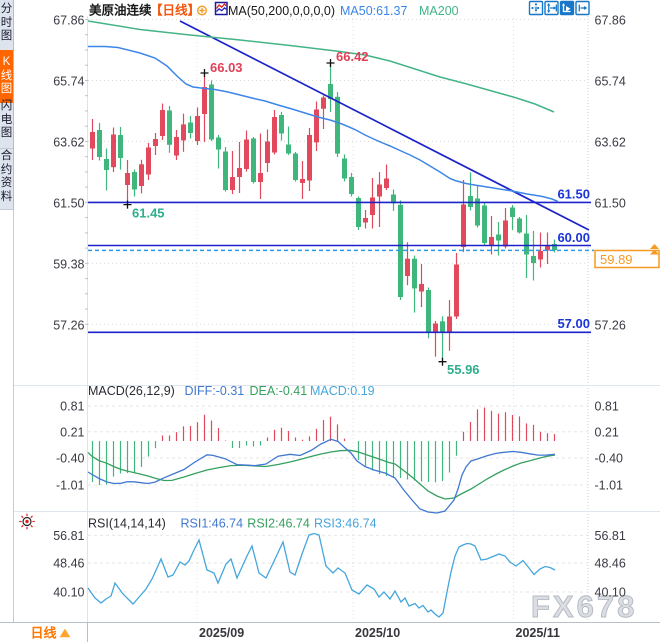  What do you see at coordinates (215, 391) in the screenshot?
I see `svg-text: DIFF:-0.31` at bounding box center [215, 391].